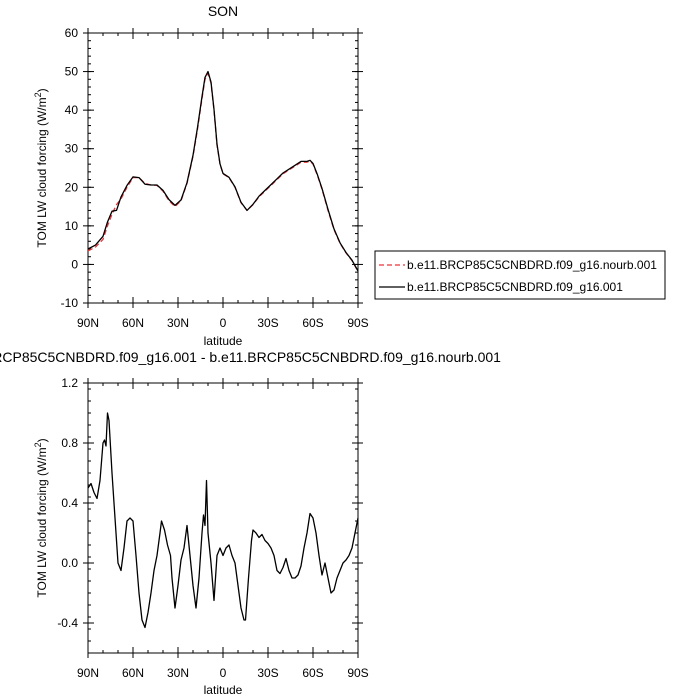  Describe the element at coordinates (69, 563) in the screenshot. I see `y-tick-label: 0.0` at that location.